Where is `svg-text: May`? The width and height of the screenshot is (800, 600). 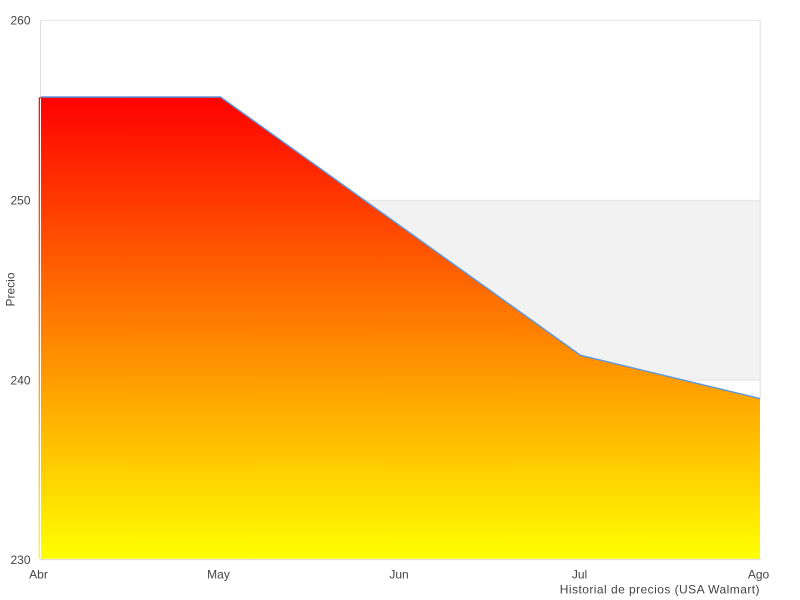 svg-text: May is located at coordinates (218, 575).